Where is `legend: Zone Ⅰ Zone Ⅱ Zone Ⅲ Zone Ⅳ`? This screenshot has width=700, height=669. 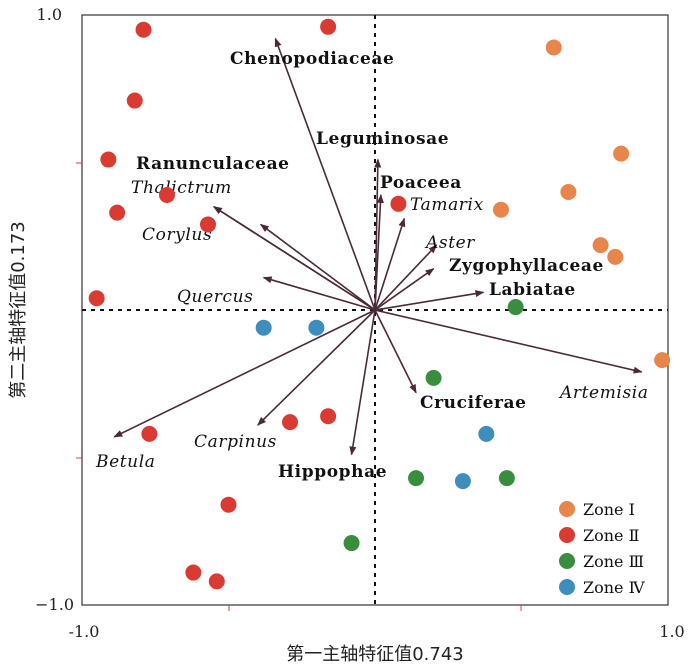 legend: Zone Ⅰ Zone Ⅱ Zone Ⅲ Zone Ⅳ is located at coordinates (602, 548).